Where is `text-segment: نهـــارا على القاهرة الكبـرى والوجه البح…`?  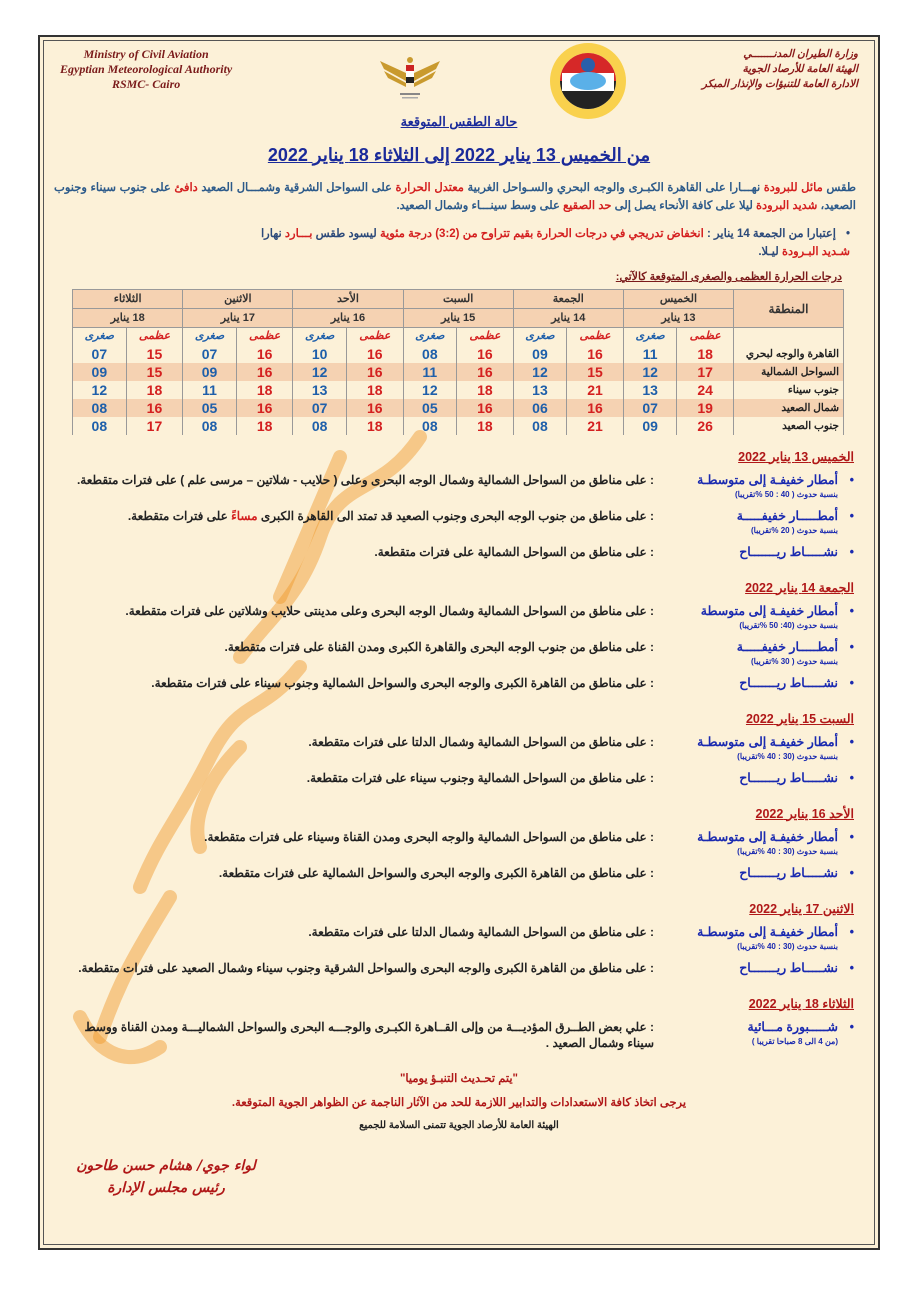 text-segment: نهـــارا على القاهرة الكبـرى والوجه البح… is located at coordinates (613, 188).